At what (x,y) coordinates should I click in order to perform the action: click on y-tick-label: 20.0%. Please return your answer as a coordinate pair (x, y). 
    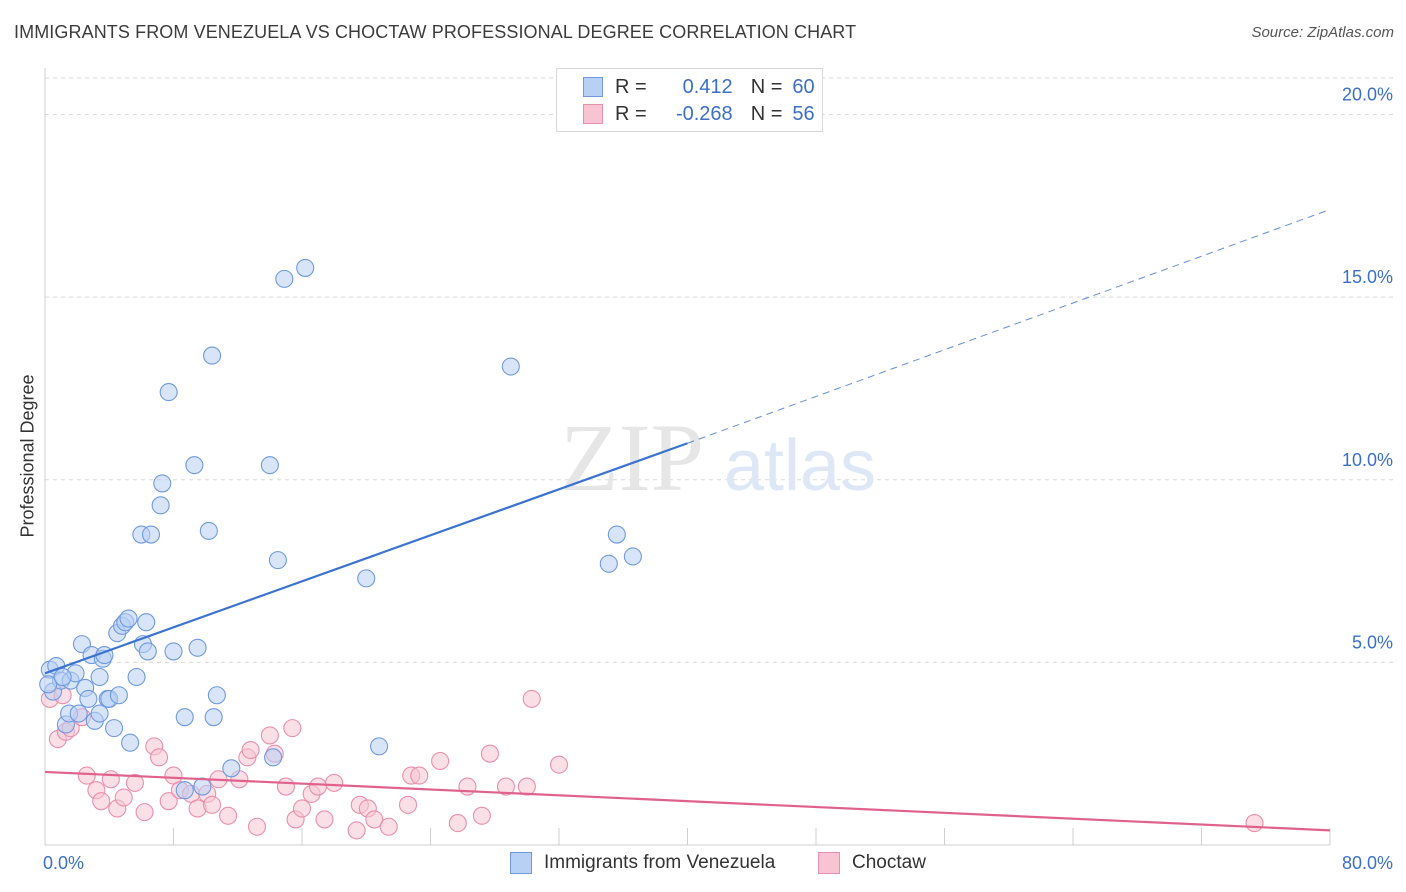
    Looking at the image, I should click on (1367, 95).